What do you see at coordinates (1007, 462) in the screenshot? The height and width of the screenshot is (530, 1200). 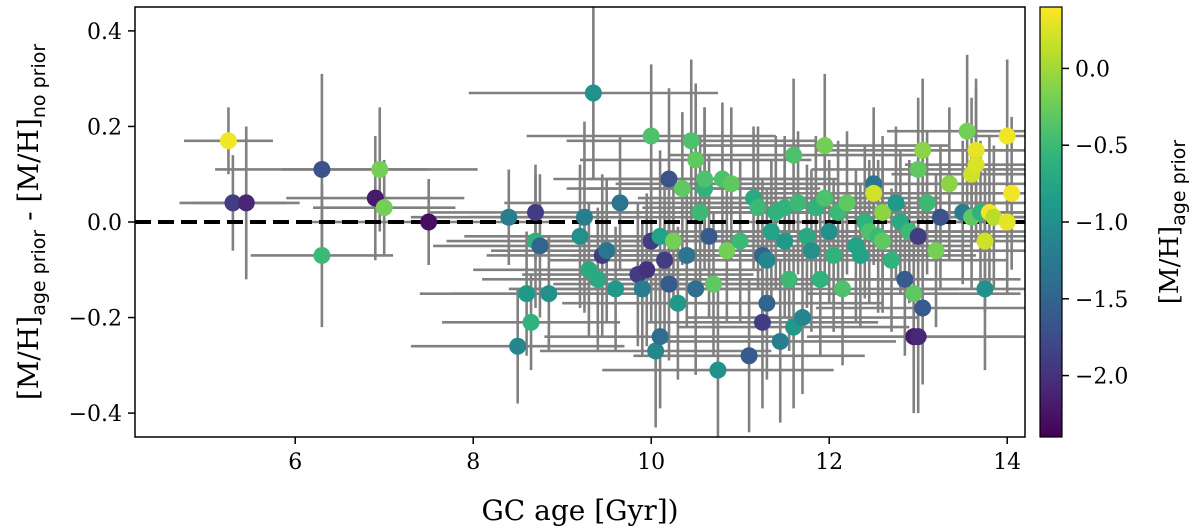 I see `x-tick-label: 14` at bounding box center [1007, 462].